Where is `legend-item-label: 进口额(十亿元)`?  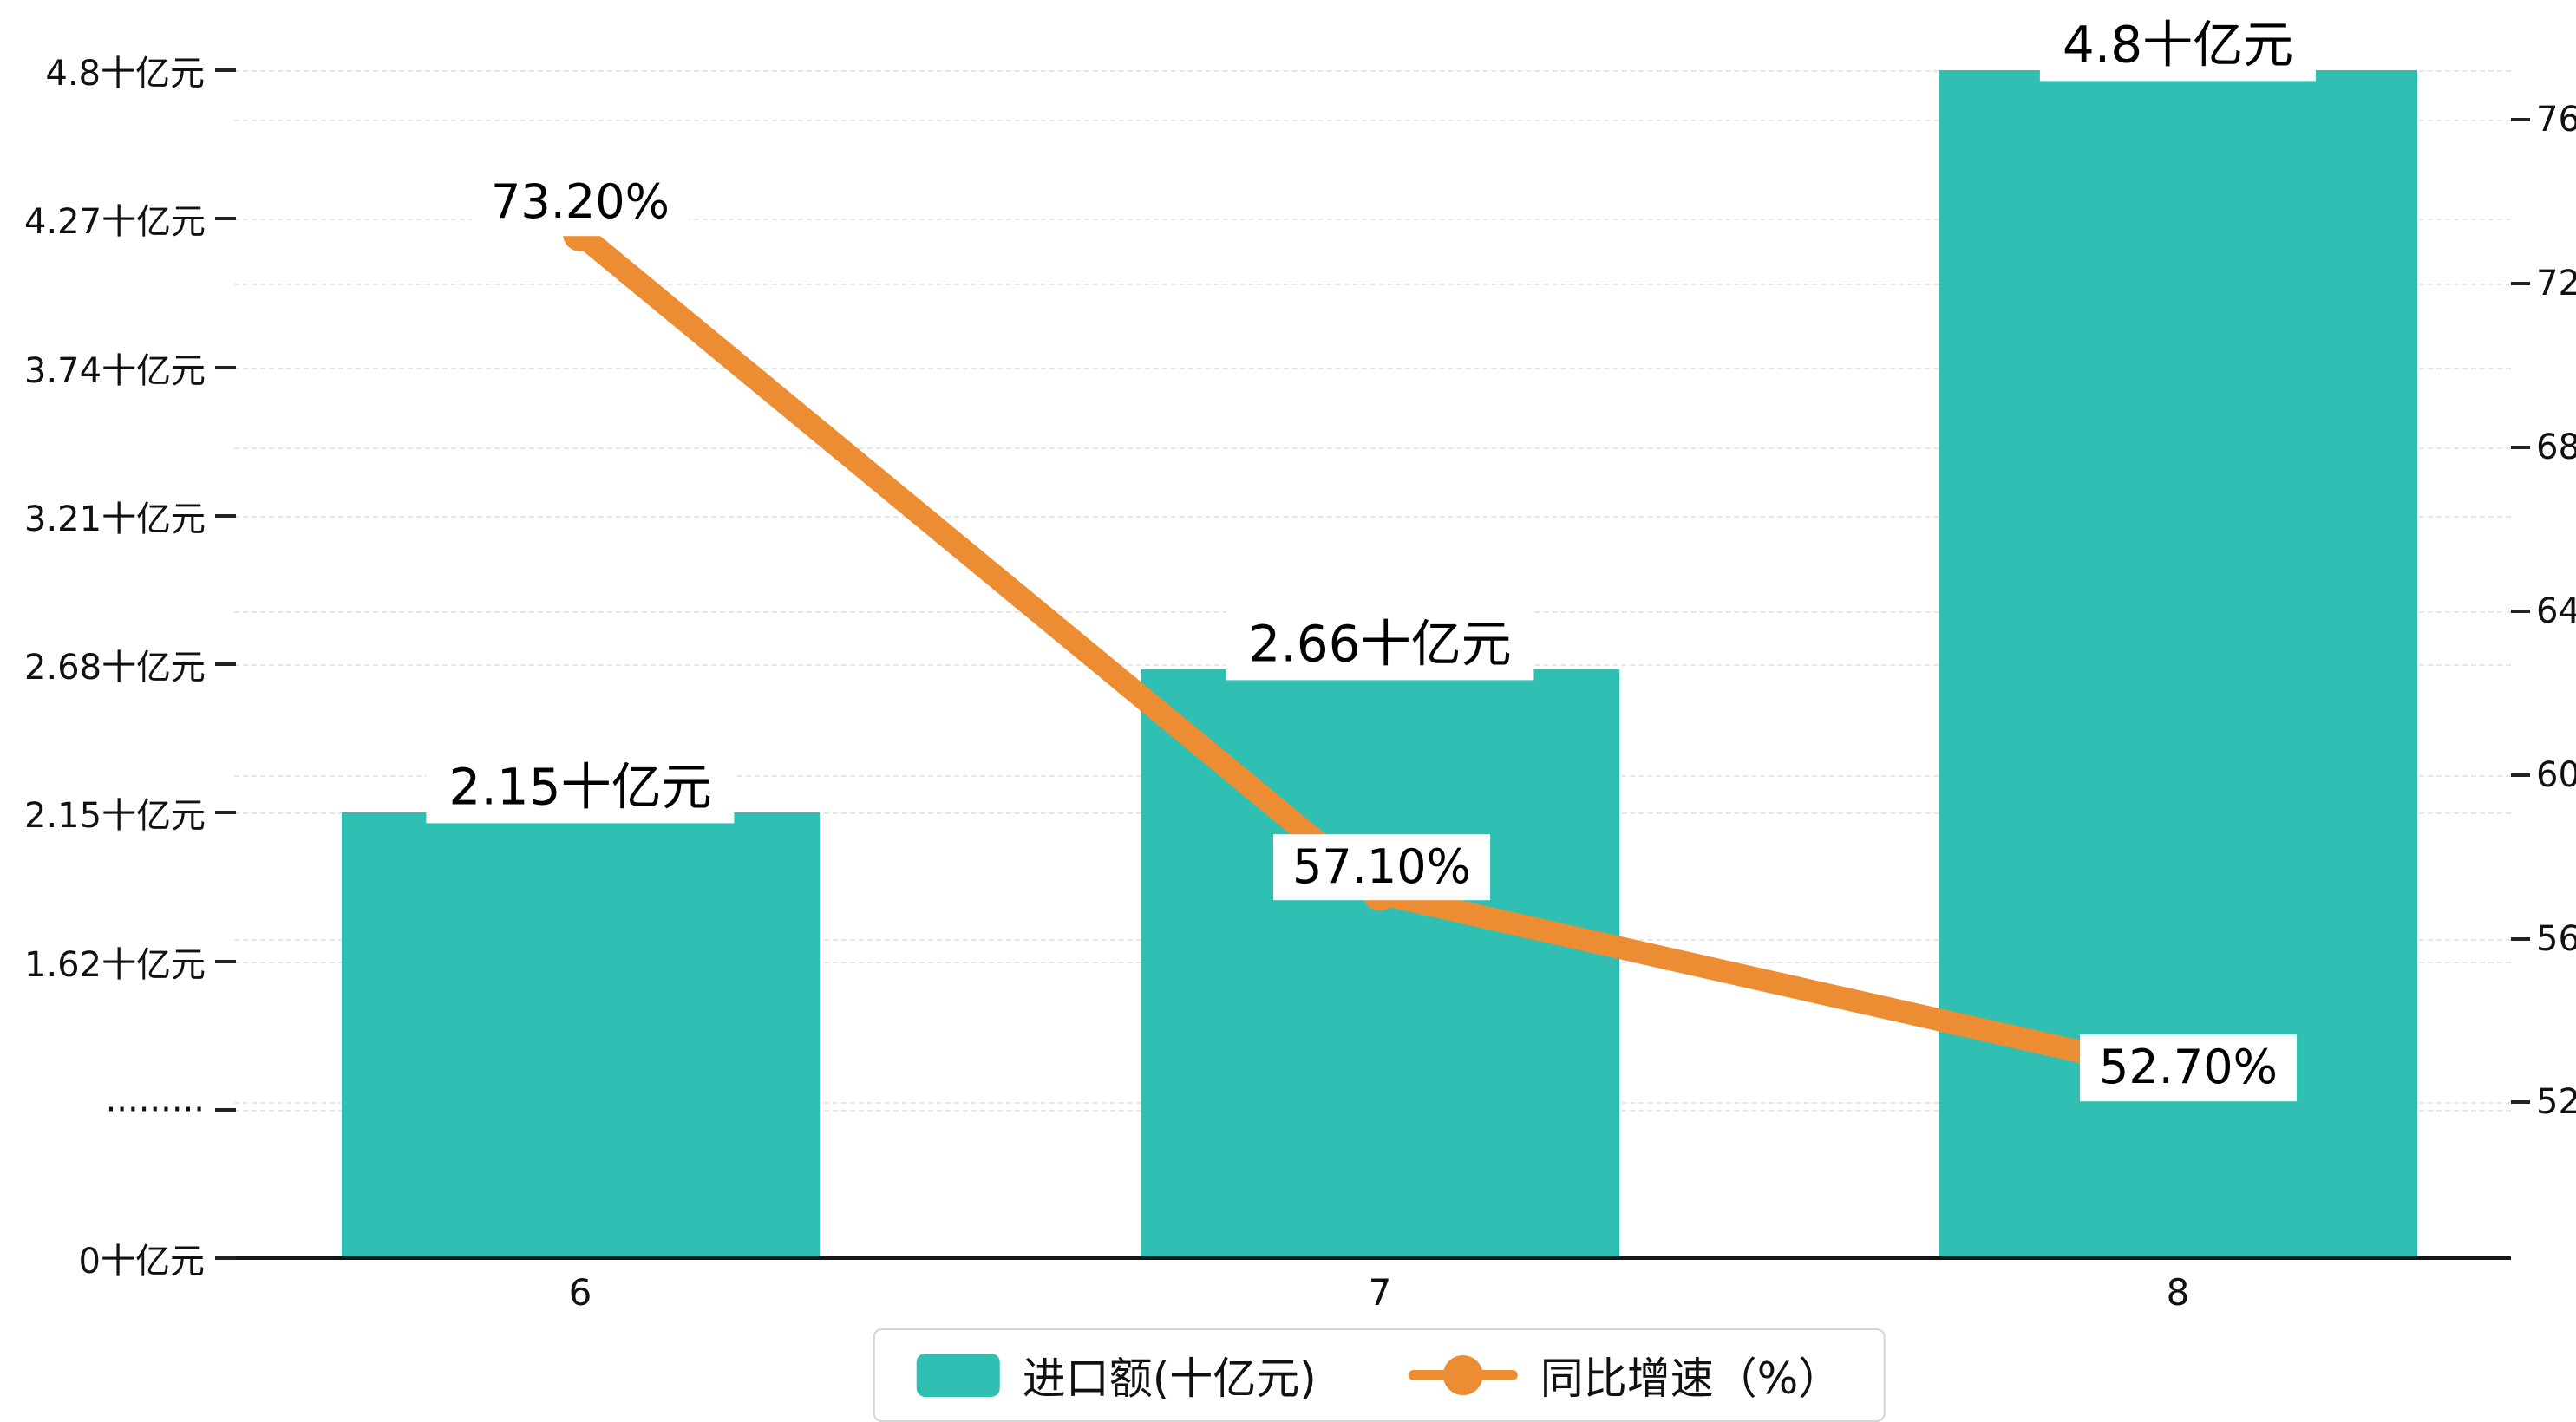 legend-item-label: 进口额(十亿元) is located at coordinates (1169, 1379).